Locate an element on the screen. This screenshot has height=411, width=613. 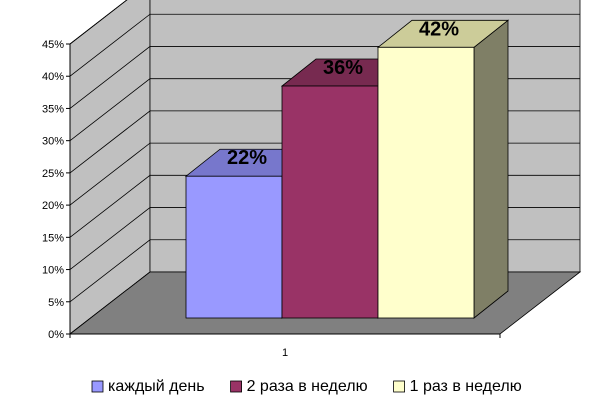
bar-side is located at coordinates (491, 169).